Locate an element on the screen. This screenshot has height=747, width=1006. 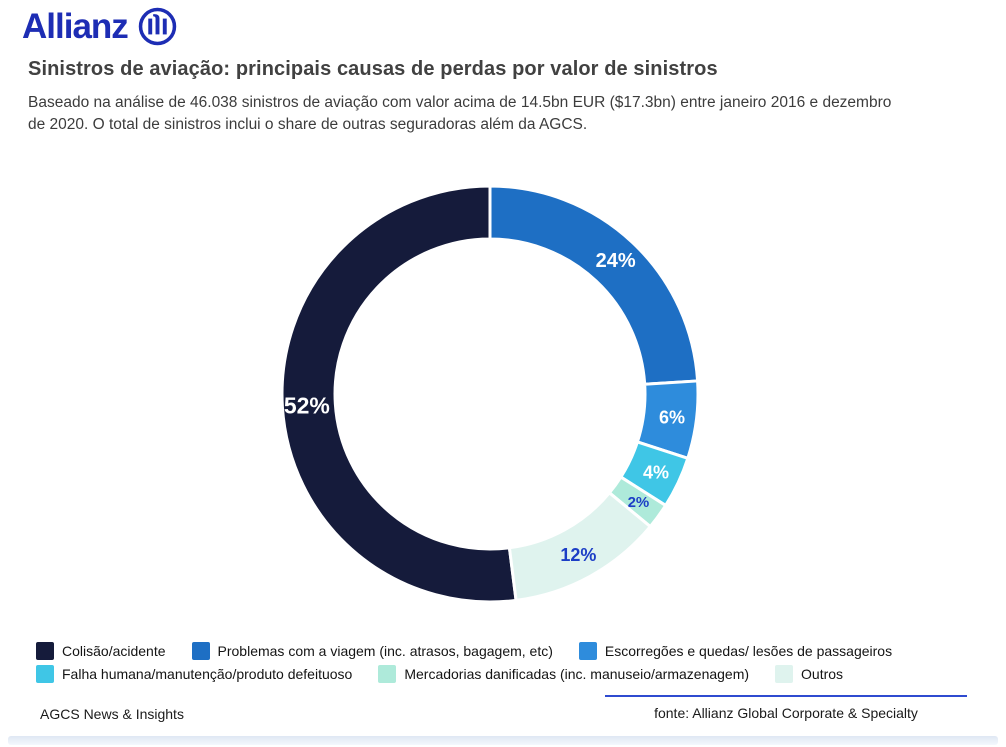
allianz-wordmark: Allianz is located at coordinates (75, 26).